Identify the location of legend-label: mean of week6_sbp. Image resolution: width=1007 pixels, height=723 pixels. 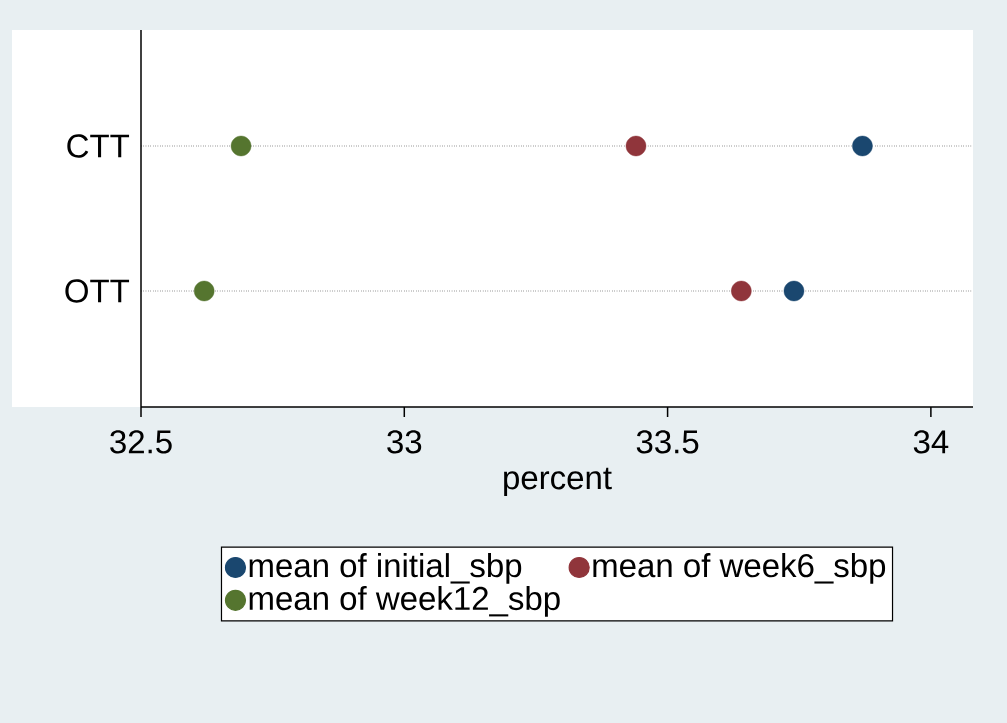
(739, 568).